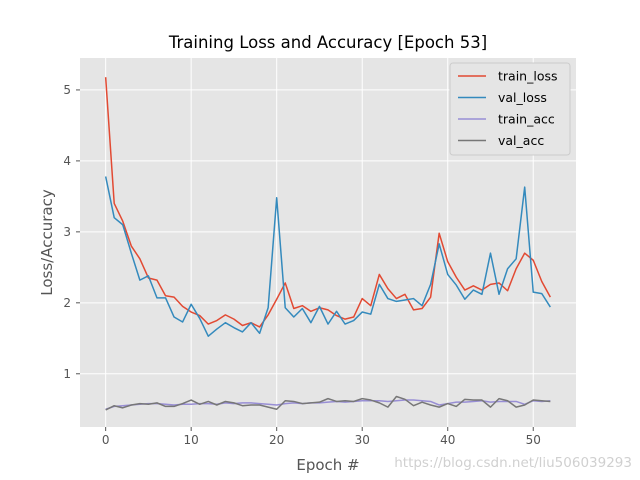  I want to click on chart-title: Training Loss and Accuracy [Epoch 53], so click(327, 42).